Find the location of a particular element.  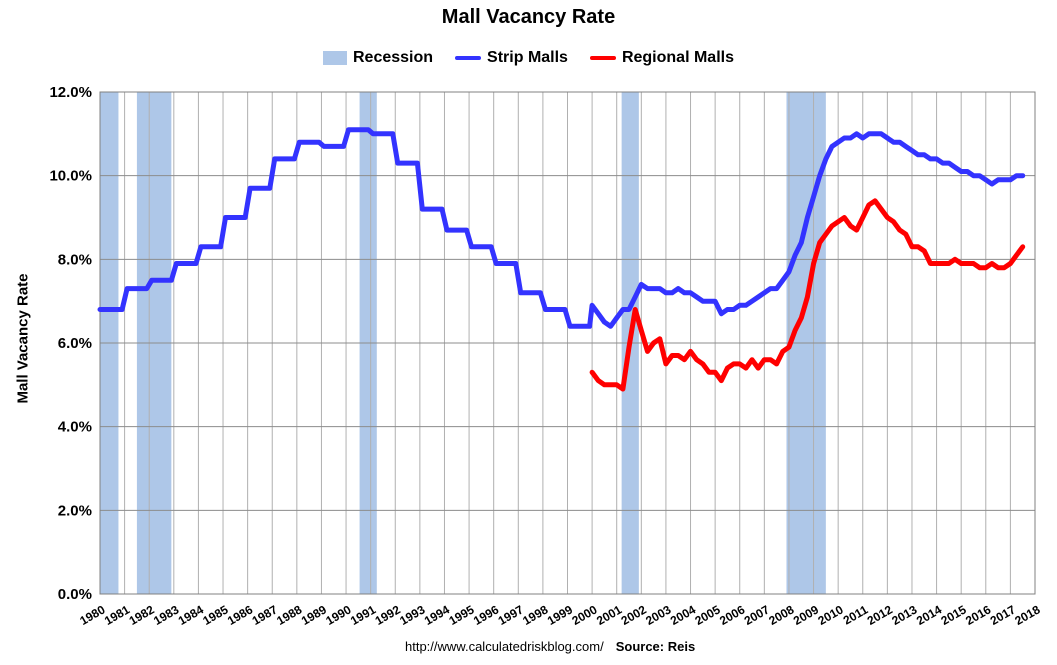

recession-swatch is located at coordinates (335, 58).